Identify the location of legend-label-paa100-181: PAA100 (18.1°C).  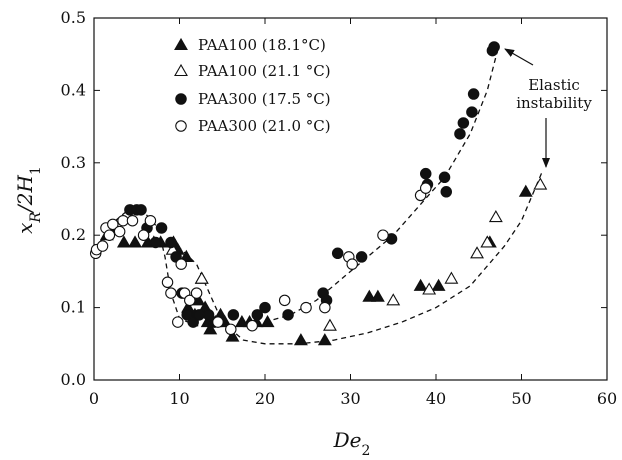
(262, 45).